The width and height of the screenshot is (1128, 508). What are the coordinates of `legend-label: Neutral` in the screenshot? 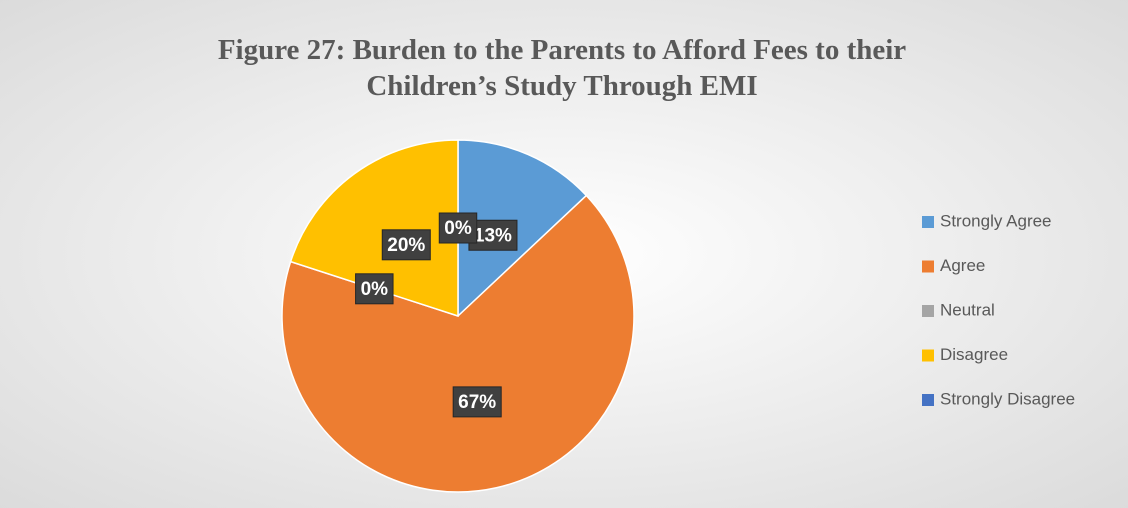 It's located at (967, 309).